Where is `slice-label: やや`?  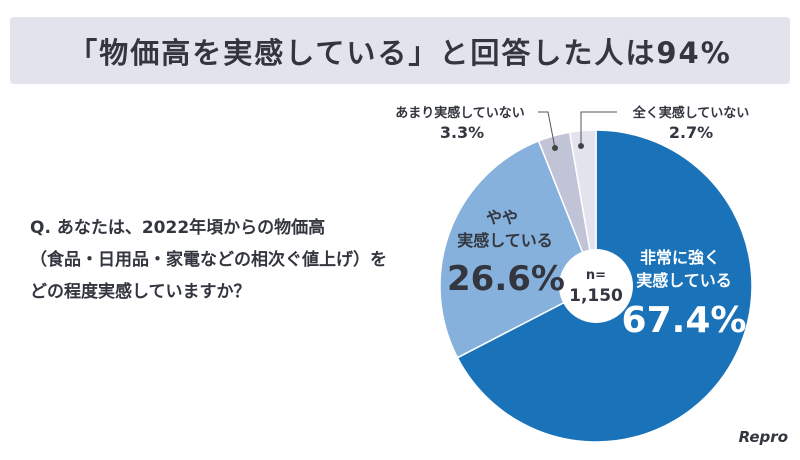 slice-label: やや is located at coordinates (502, 217).